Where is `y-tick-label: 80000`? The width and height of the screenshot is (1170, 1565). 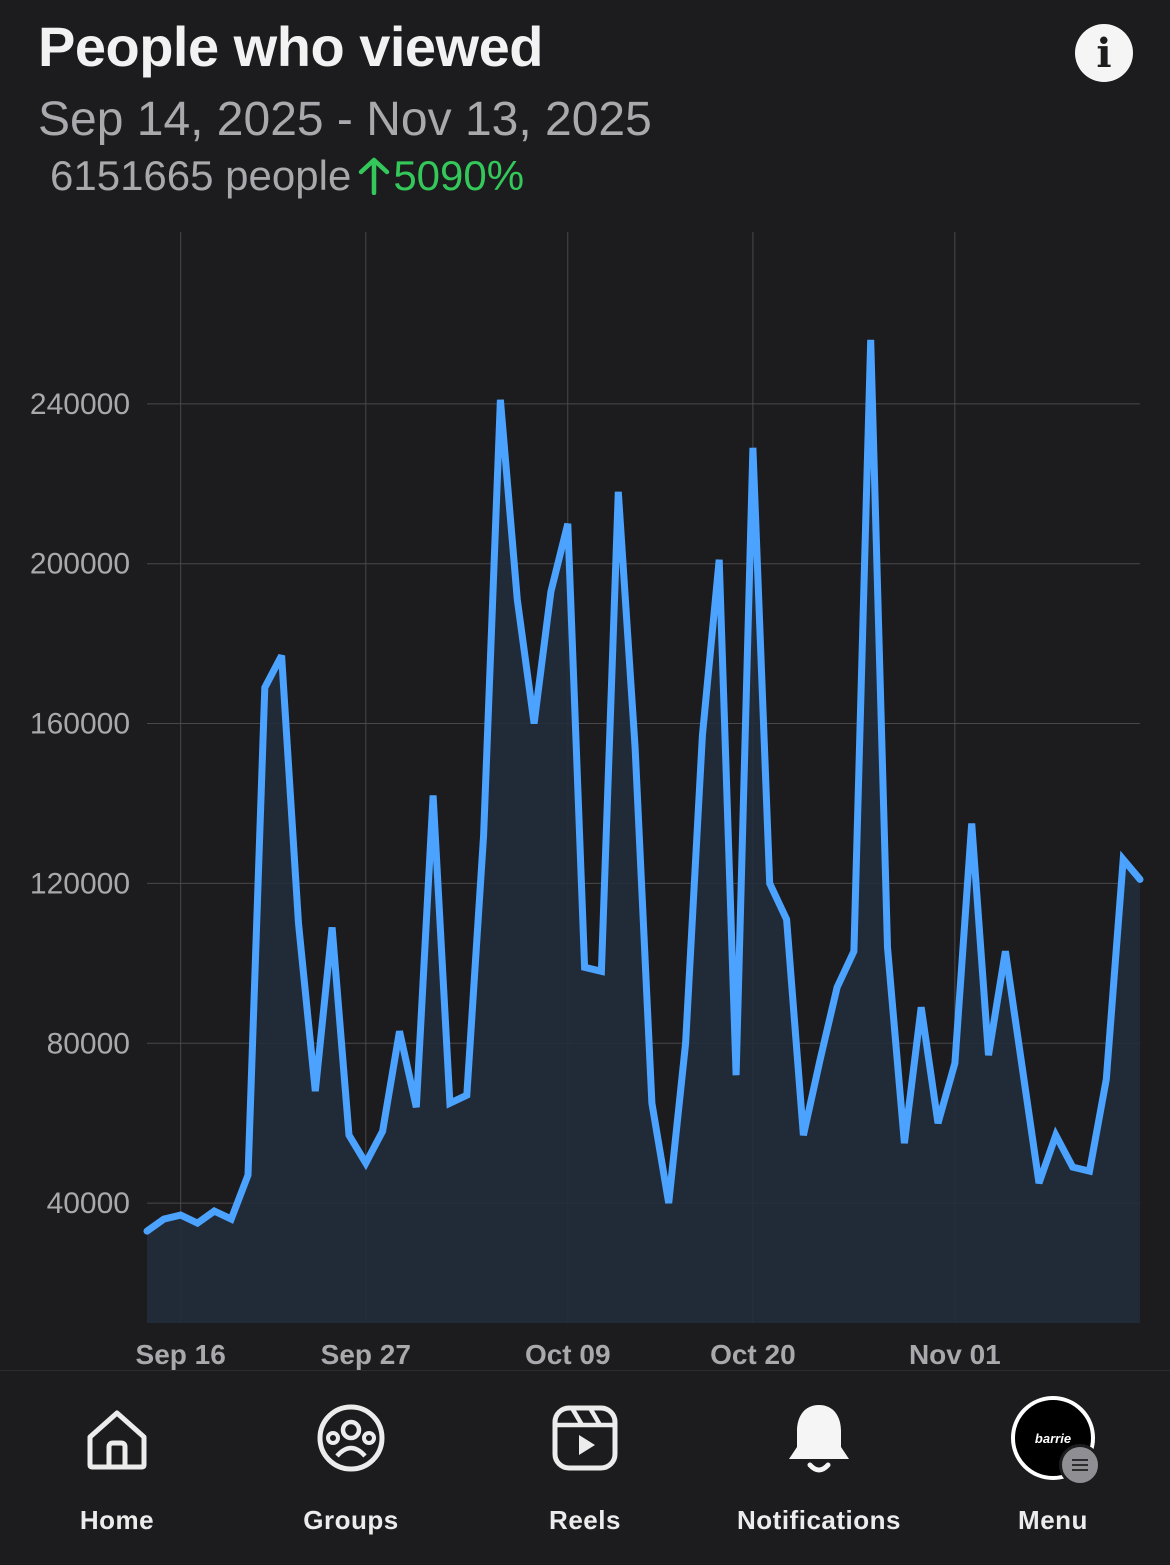 y-tick-label: 80000 is located at coordinates (88, 1043).